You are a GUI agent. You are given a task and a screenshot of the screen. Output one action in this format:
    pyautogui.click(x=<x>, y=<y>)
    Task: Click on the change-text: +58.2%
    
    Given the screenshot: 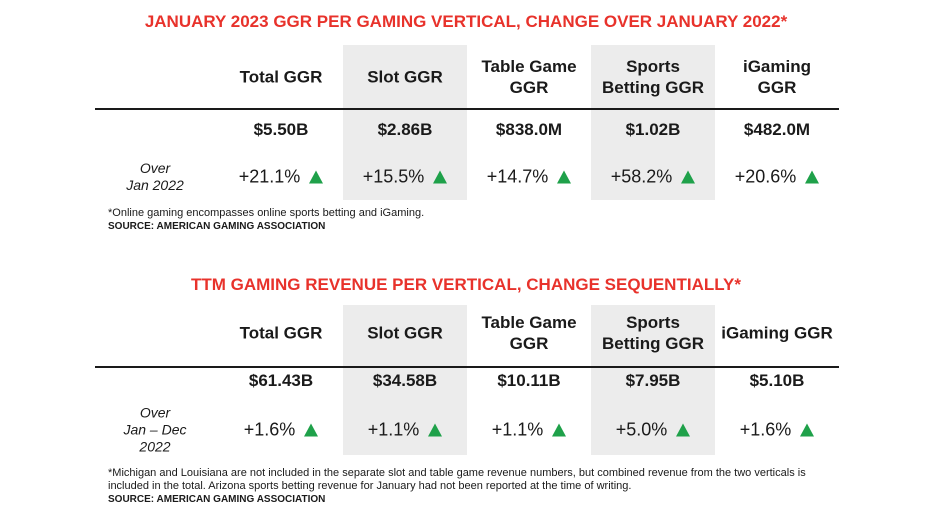 What is the action you would take?
    pyautogui.click(x=641, y=176)
    